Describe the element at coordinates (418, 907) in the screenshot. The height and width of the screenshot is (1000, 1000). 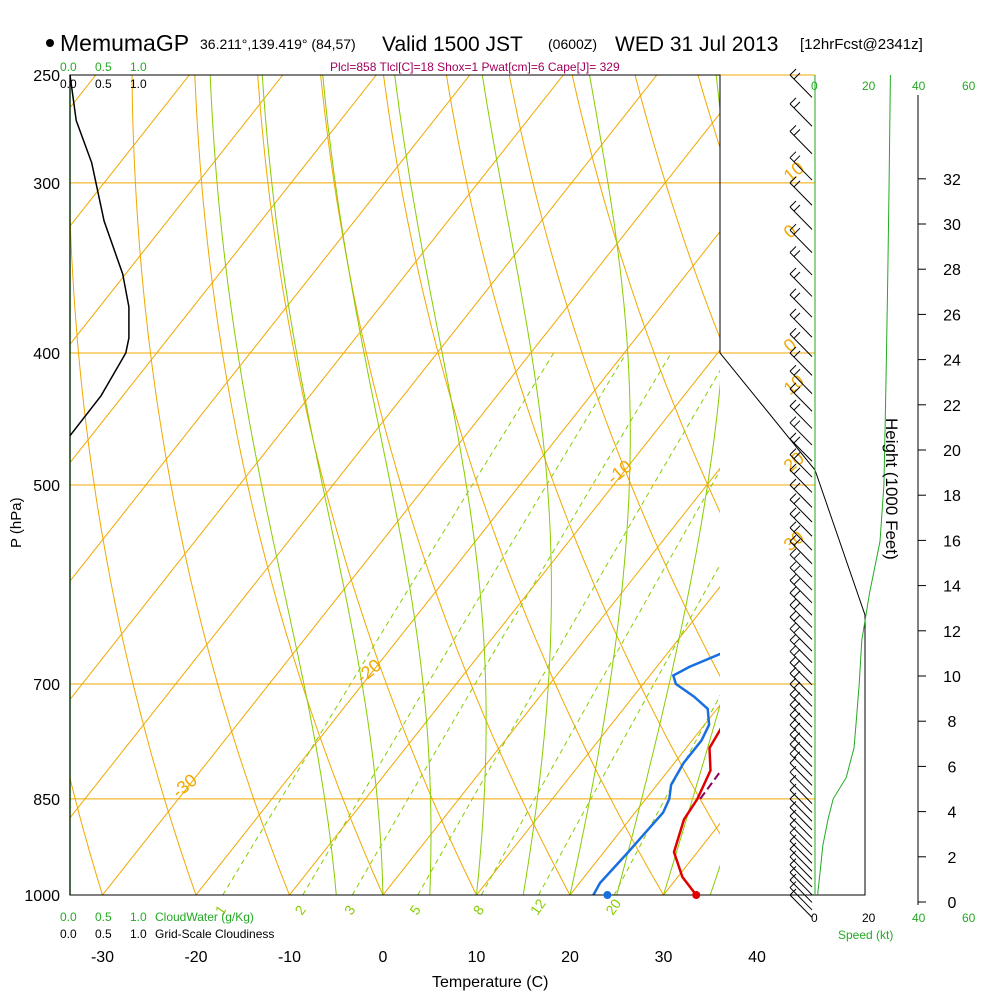
I see `mixing-ratio-labels: 1 2 3 5 8 12 20` at that location.